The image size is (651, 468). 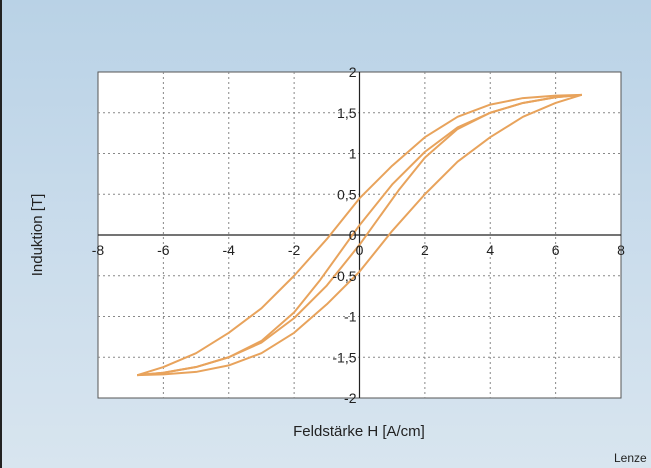 I want to click on x-tick-label: -6, so click(x=163, y=250).